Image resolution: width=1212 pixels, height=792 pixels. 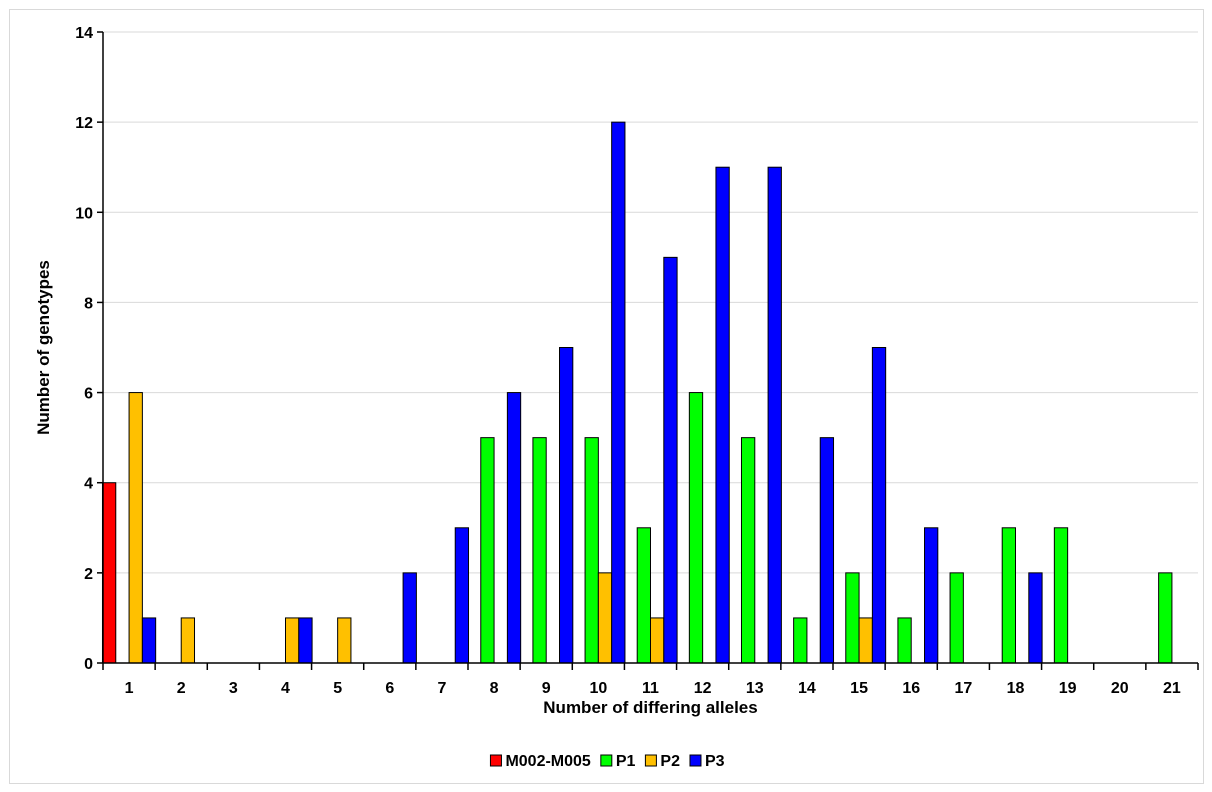 I want to click on x-tick-label: 16, so click(x=911, y=688).